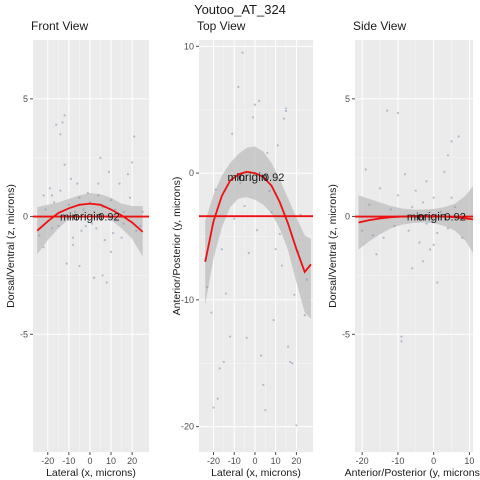 This screenshot has height=480, width=480. I want to click on panel-title: Side View, so click(379, 26).